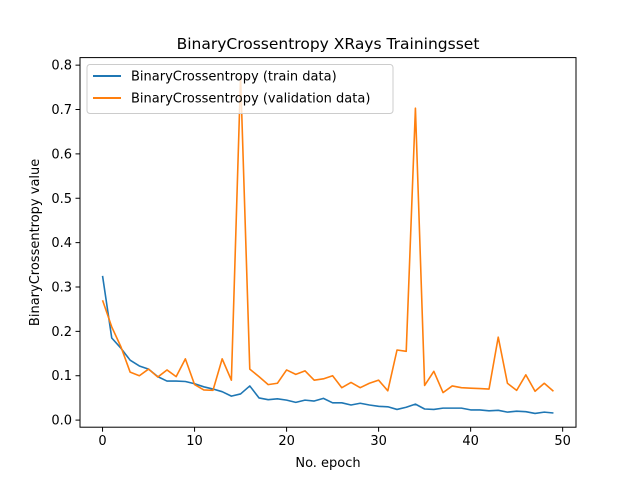  Describe the element at coordinates (61, 421) in the screenshot. I see `y-tick-label: 0.0` at that location.